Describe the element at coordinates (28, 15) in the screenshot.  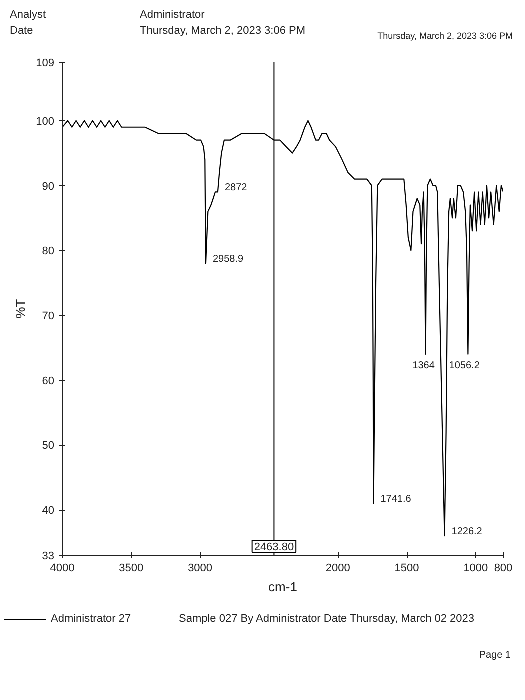
I see `text: Analyst` at that location.